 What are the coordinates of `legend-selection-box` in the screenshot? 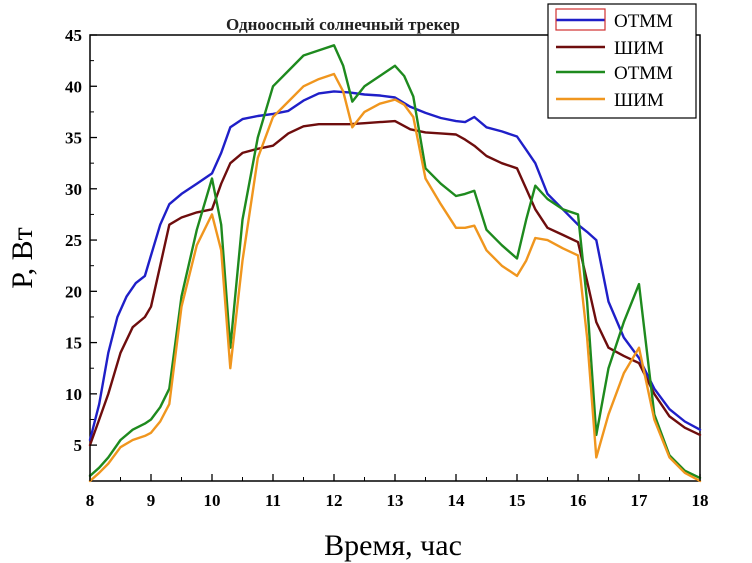 It's located at (580, 19).